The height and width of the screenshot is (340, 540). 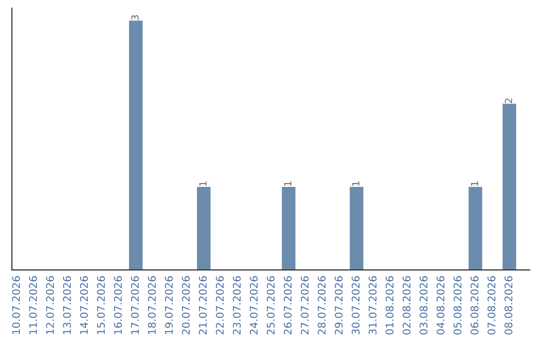 What do you see at coordinates (135, 17) in the screenshot?
I see `data-label: 3` at bounding box center [135, 17].